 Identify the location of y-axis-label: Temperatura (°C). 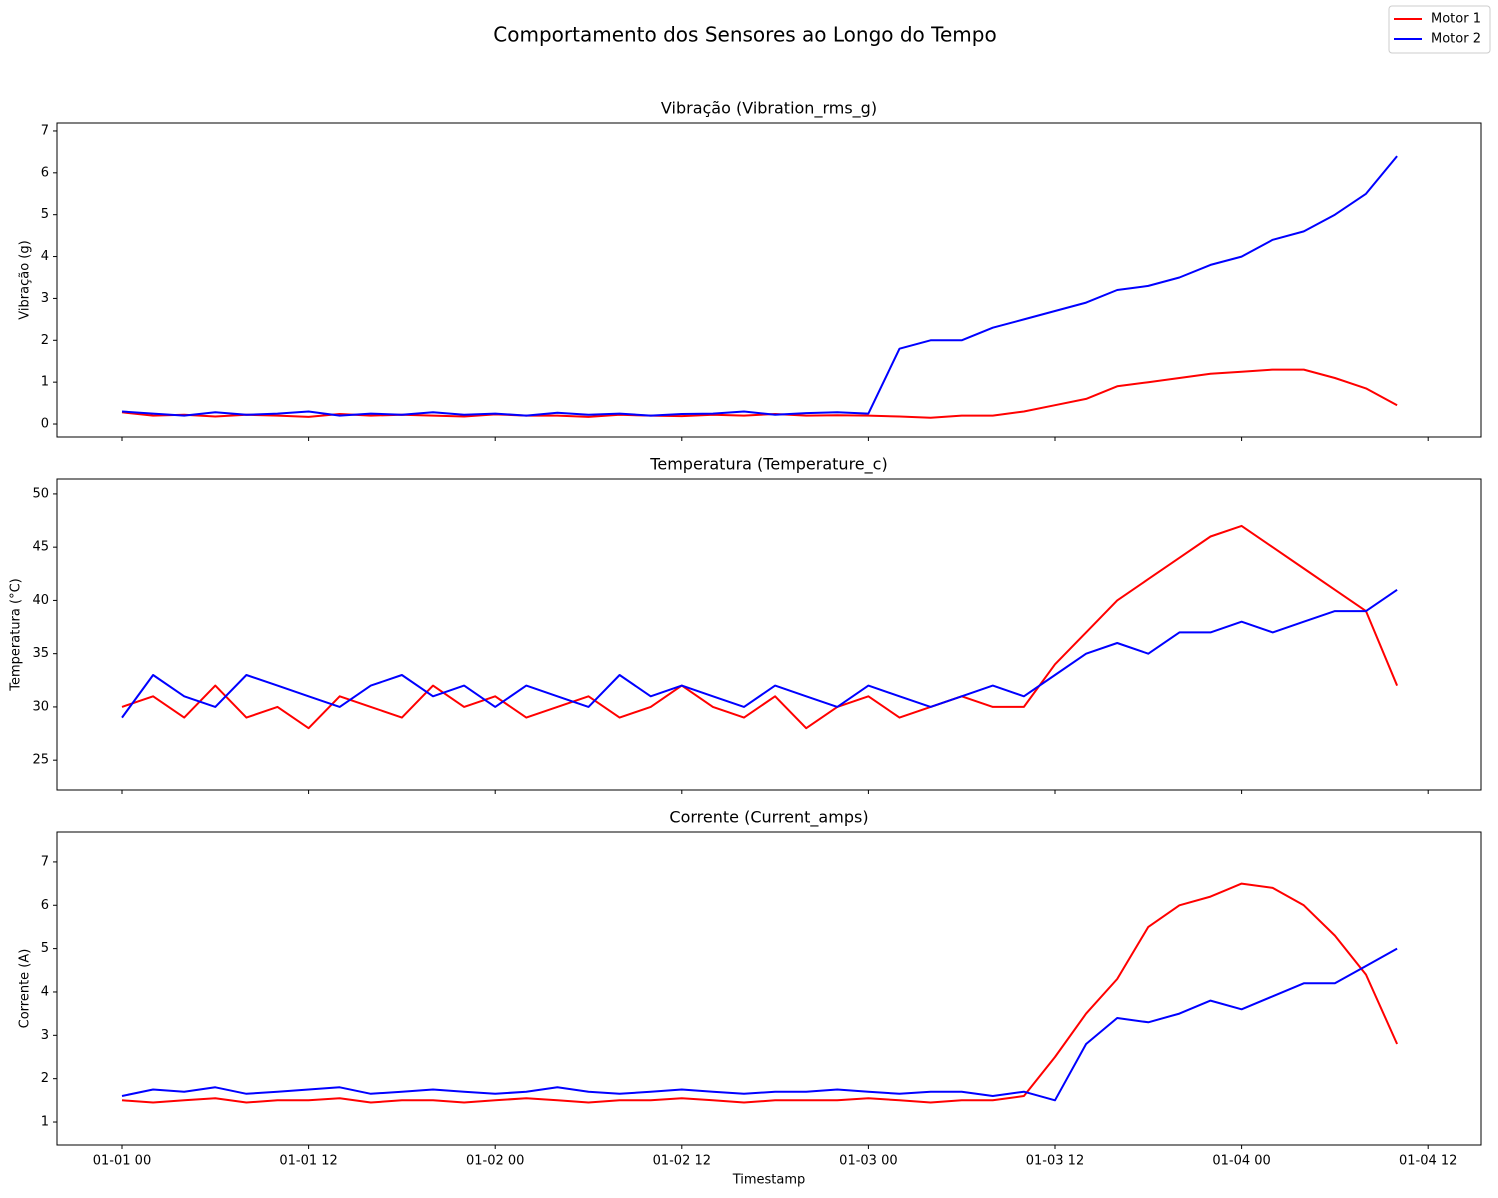
(16, 634).